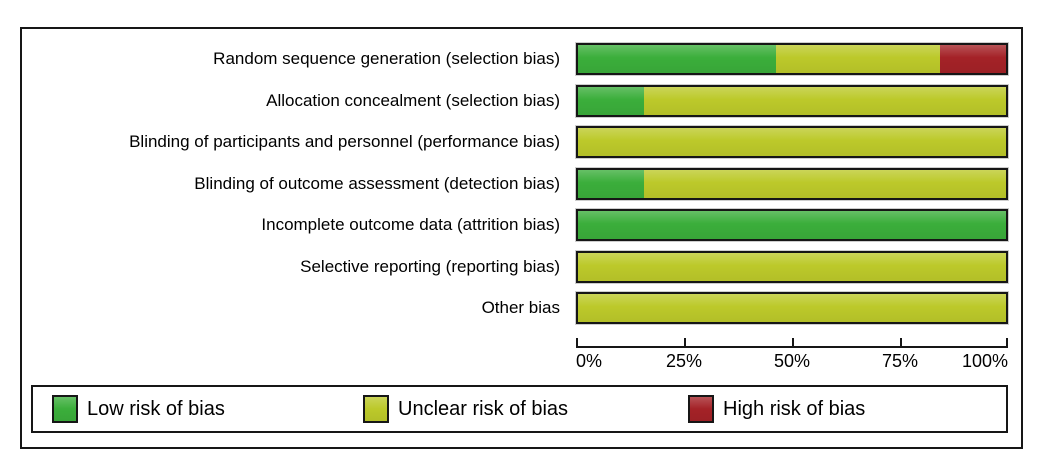 This screenshot has height=461, width=1044. I want to click on x-axis-tick-label: 100%, so click(984, 361).